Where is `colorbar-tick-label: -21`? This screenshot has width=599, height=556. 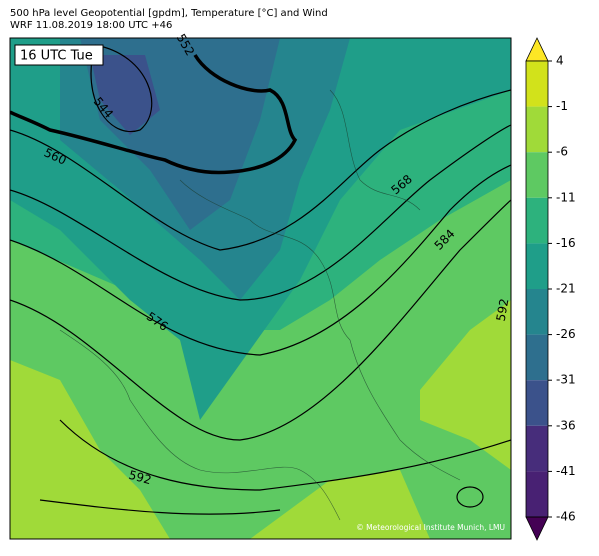 colorbar-tick-label: -21 is located at coordinates (566, 289).